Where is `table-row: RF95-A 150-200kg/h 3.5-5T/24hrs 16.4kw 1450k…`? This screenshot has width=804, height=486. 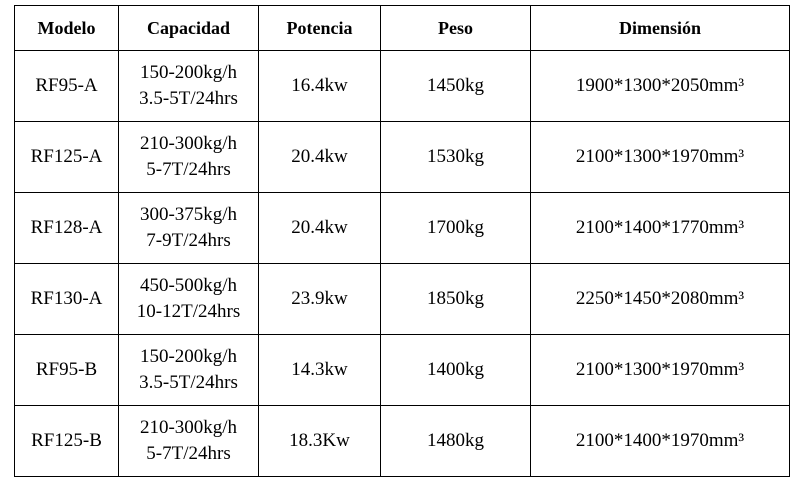
table-row: RF95-A 150-200kg/h 3.5-5T/24hrs 16.4kw 1450k… is located at coordinates (402, 86).